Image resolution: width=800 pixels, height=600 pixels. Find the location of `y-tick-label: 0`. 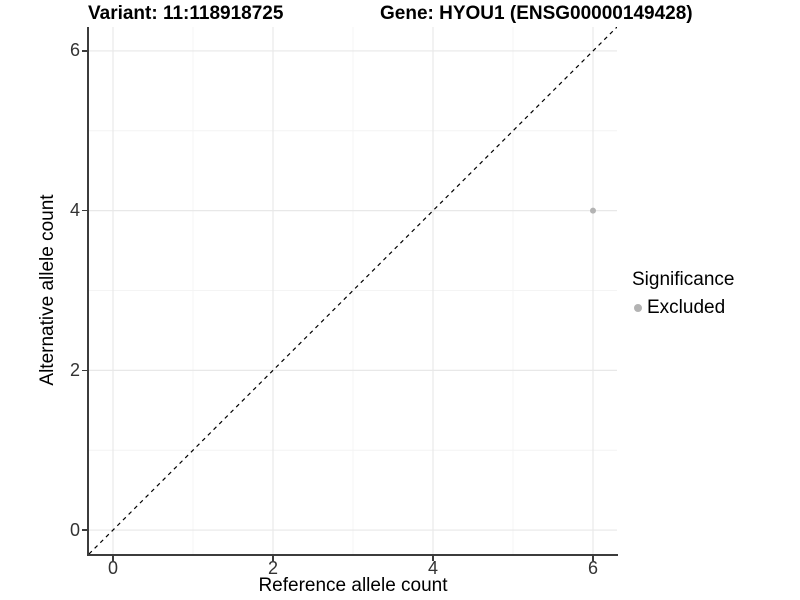

y-tick-label: 0 is located at coordinates (74, 529).